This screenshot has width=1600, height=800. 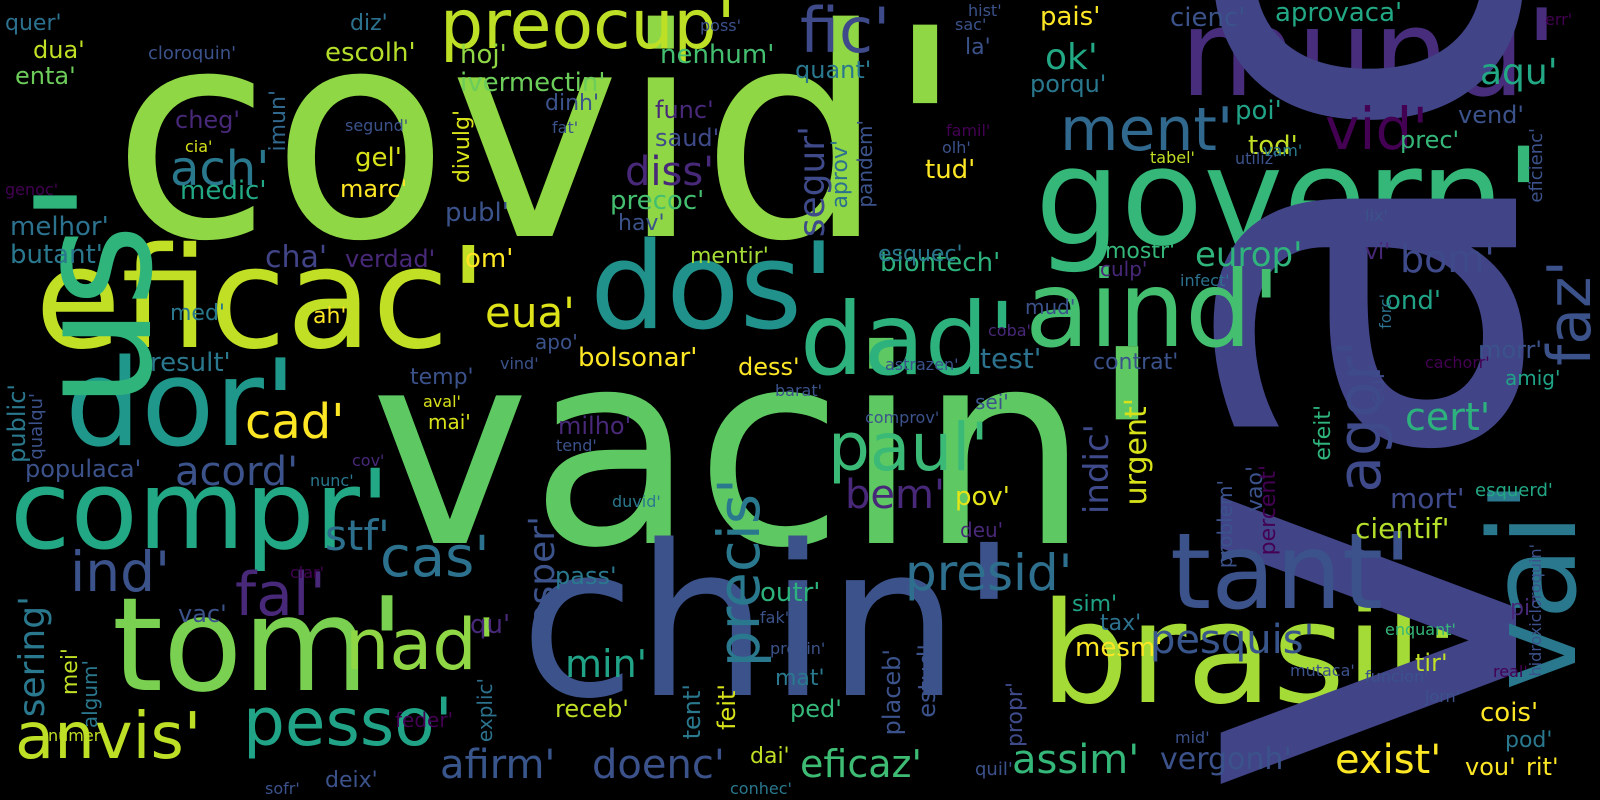 I want to click on cloud-word-duvid: duvid', so click(x=636, y=501).